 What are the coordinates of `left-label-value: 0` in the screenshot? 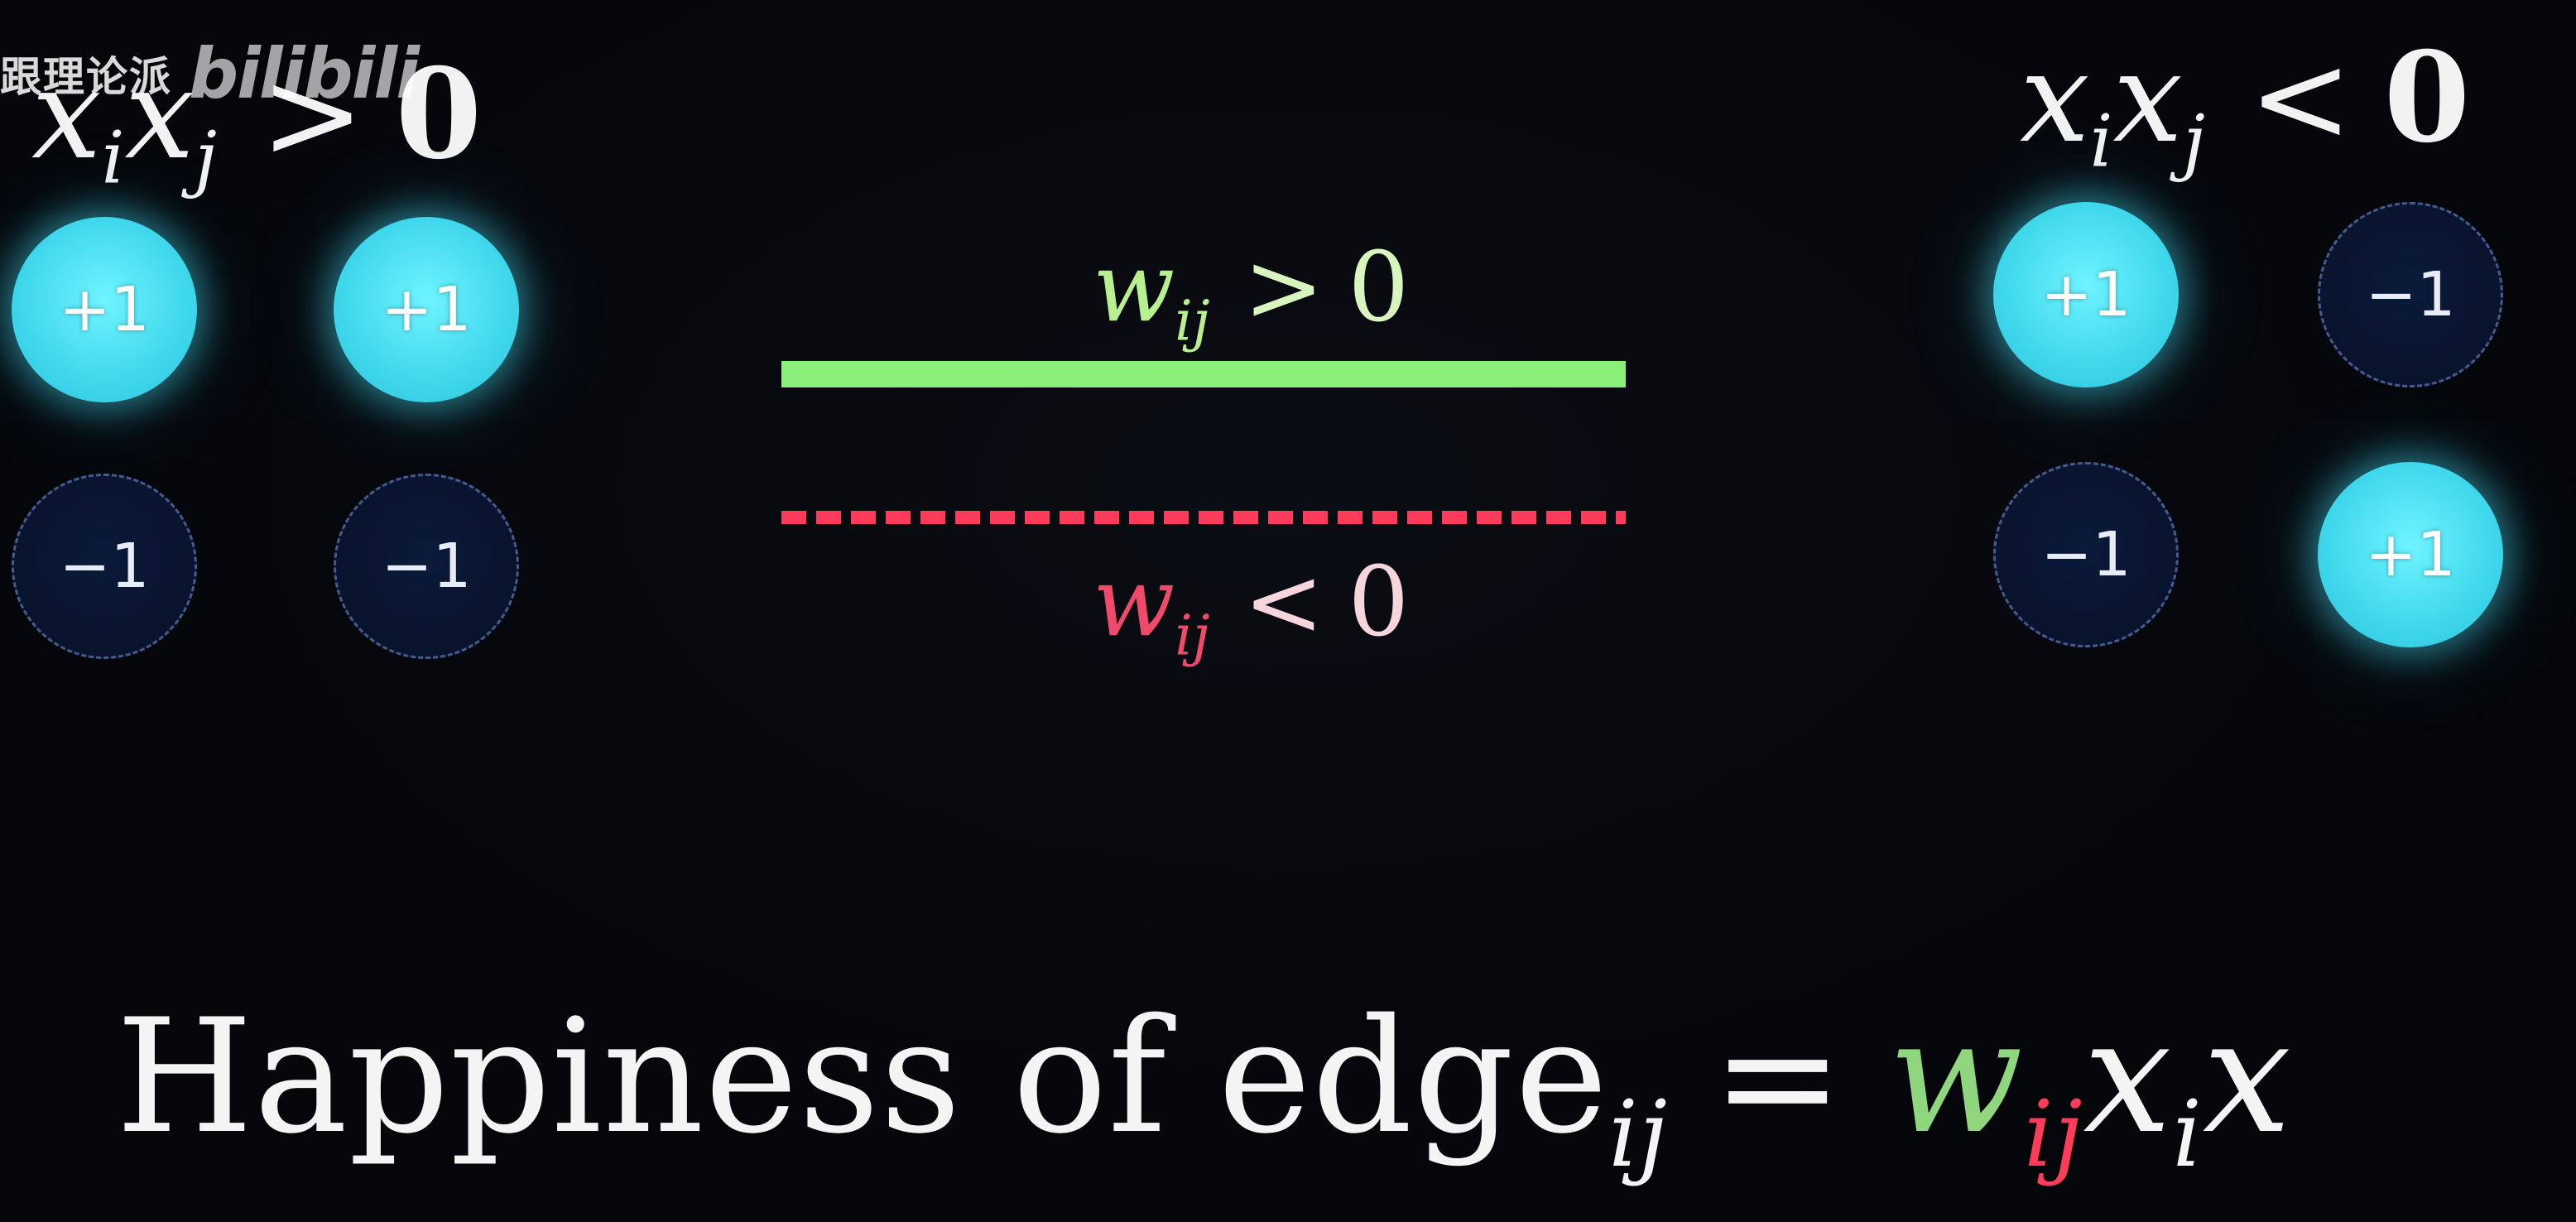 It's located at (439, 114).